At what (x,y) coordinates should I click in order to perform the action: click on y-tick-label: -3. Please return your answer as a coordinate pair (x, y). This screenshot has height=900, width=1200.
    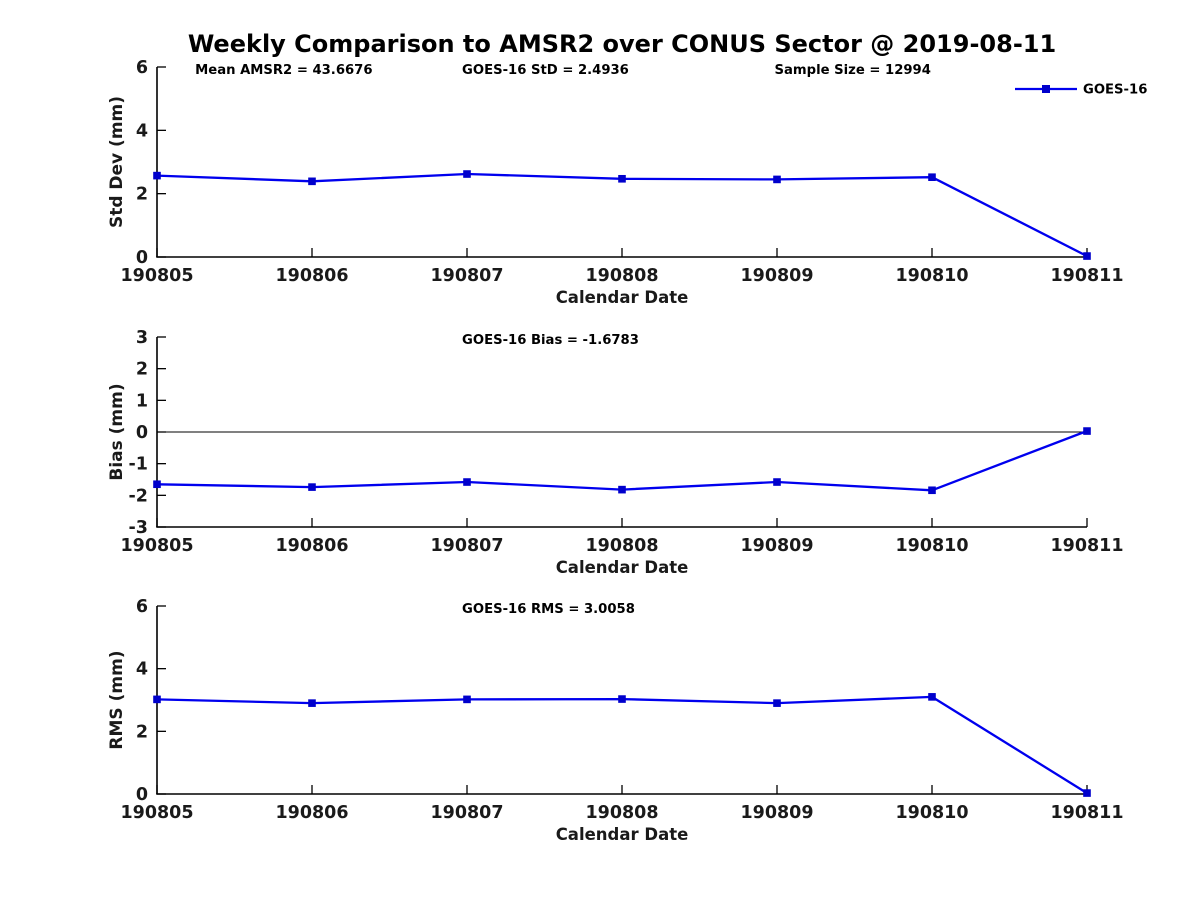
    Looking at the image, I should click on (138, 528).